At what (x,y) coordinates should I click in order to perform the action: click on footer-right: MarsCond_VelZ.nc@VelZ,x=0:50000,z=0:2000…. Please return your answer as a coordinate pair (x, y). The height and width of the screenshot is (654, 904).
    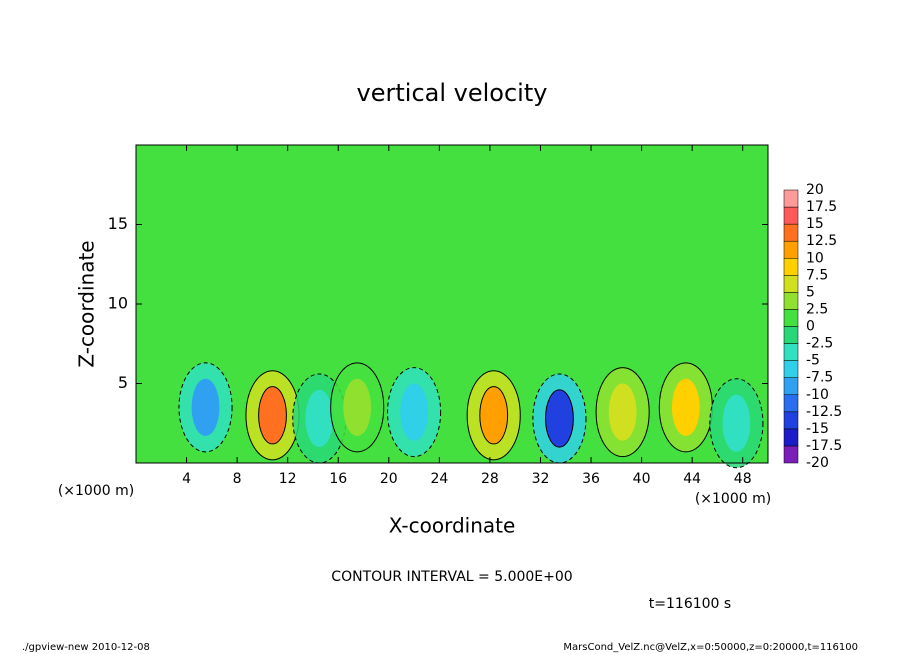
    Looking at the image, I should click on (710, 647).